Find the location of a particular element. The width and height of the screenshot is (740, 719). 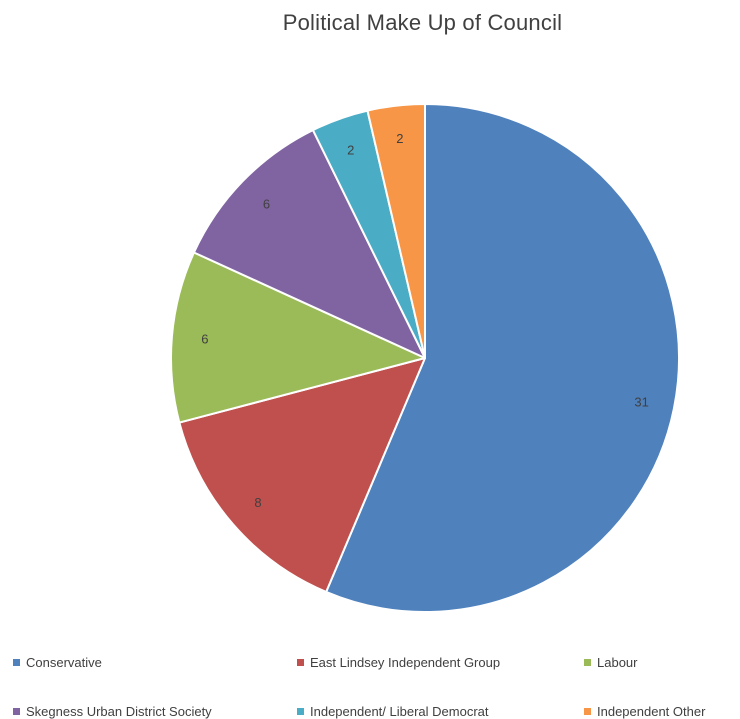

pie-slice-independent-other is located at coordinates (396, 231).